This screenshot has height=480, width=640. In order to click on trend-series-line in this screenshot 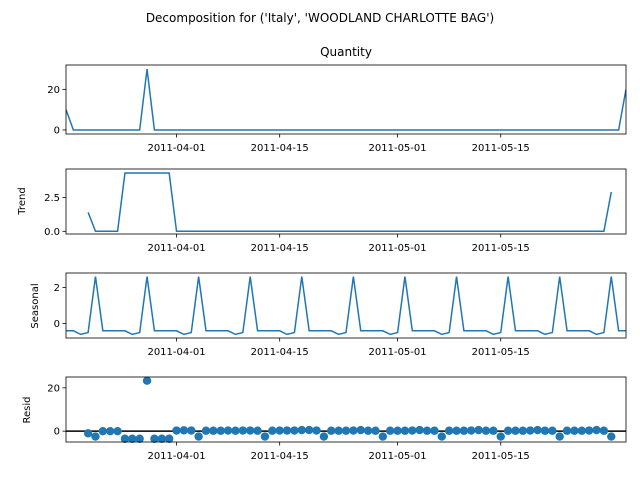, I will do `click(349, 202)`.